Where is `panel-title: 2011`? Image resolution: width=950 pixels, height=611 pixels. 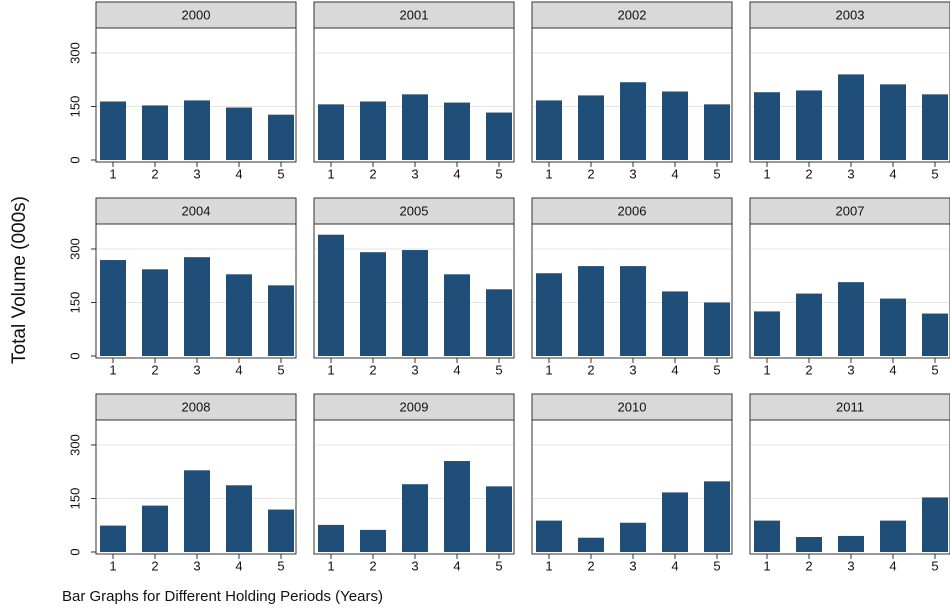
panel-title: 2011 is located at coordinates (850, 406).